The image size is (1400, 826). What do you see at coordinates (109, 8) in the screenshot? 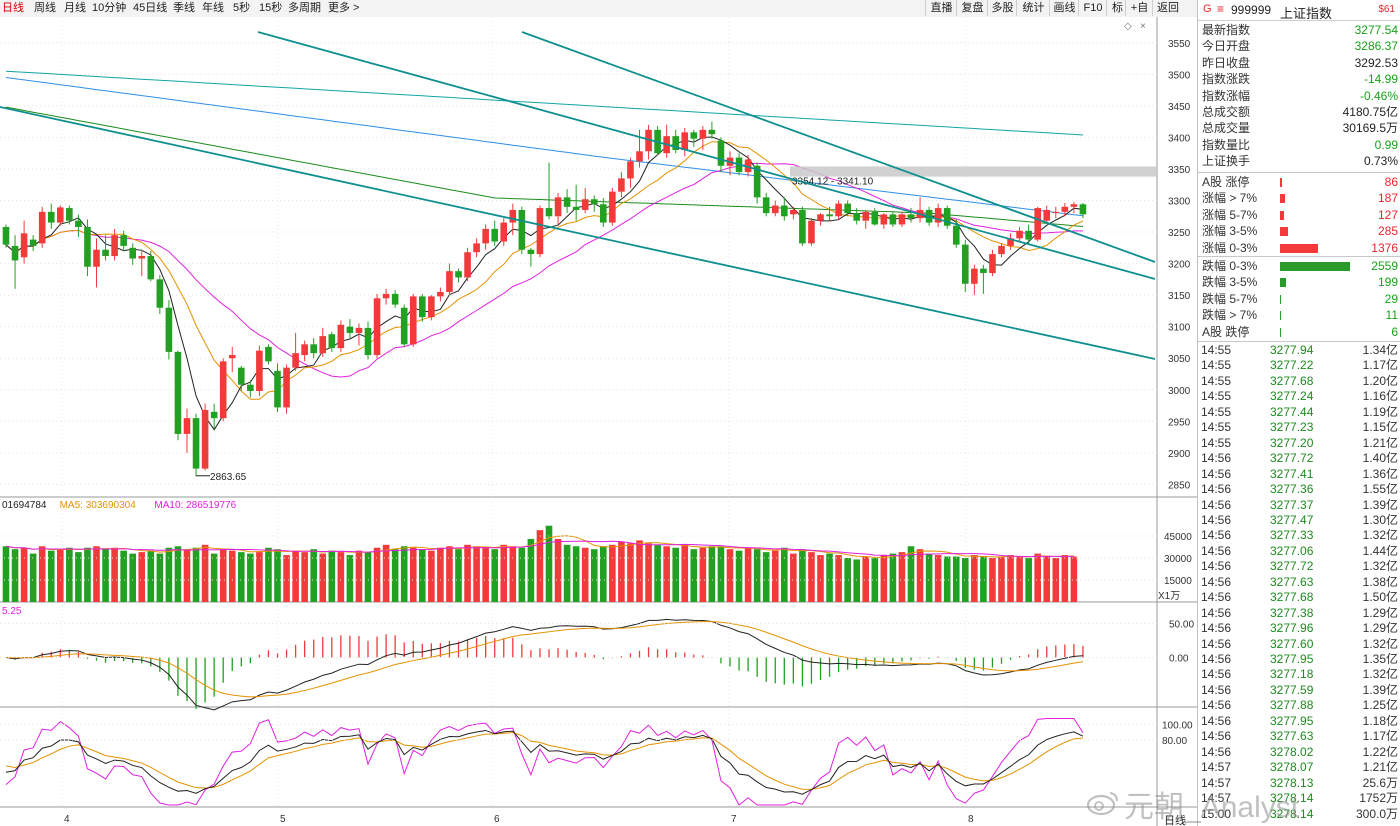
I see `period-tab-3: 10分钟` at bounding box center [109, 8].